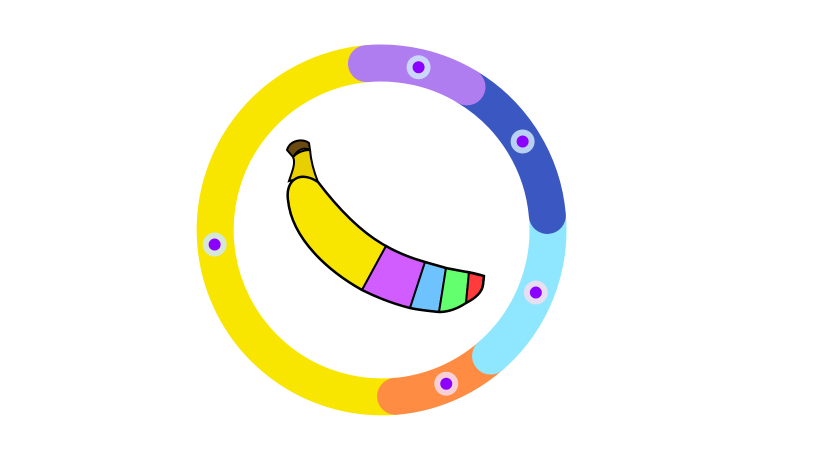 This screenshot has height=469, width=817. I want to click on ring-segment-orange-handle, so click(446, 383).